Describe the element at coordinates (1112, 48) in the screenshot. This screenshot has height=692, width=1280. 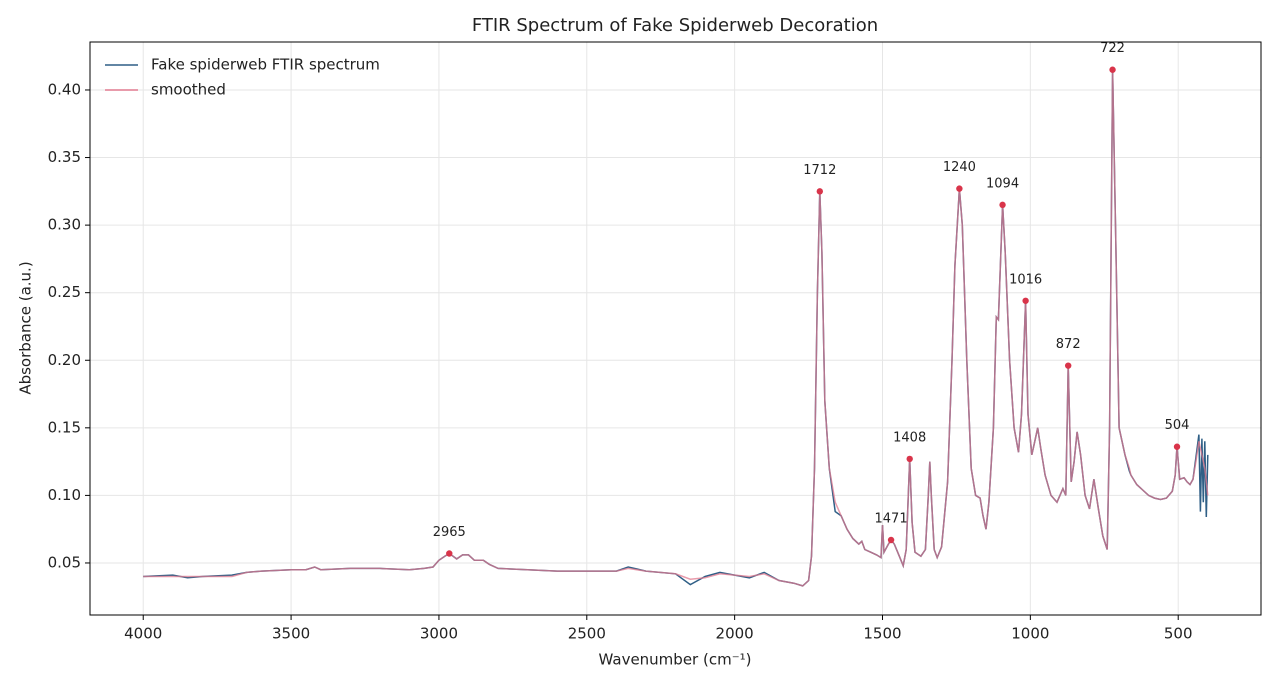
I see `peak-label: 722` at that location.